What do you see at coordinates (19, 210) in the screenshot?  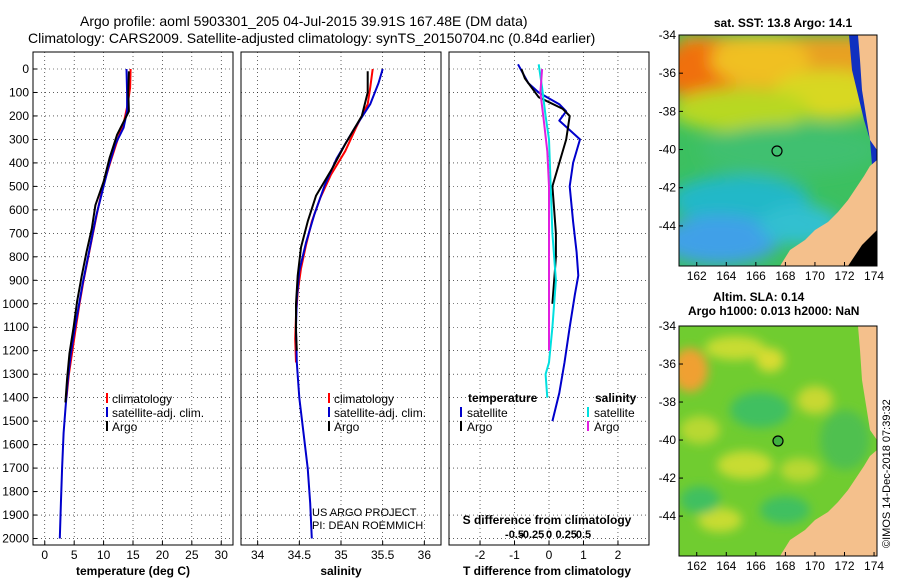 I see `y-tick-label: 600` at bounding box center [19, 210].